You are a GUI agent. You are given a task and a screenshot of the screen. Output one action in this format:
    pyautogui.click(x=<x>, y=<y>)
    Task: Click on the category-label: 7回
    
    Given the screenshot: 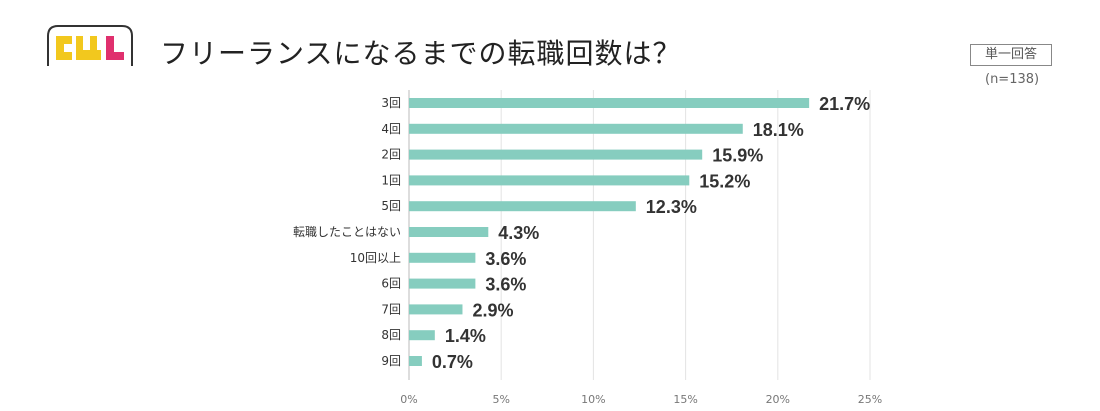 What is the action you would take?
    pyautogui.click(x=391, y=309)
    